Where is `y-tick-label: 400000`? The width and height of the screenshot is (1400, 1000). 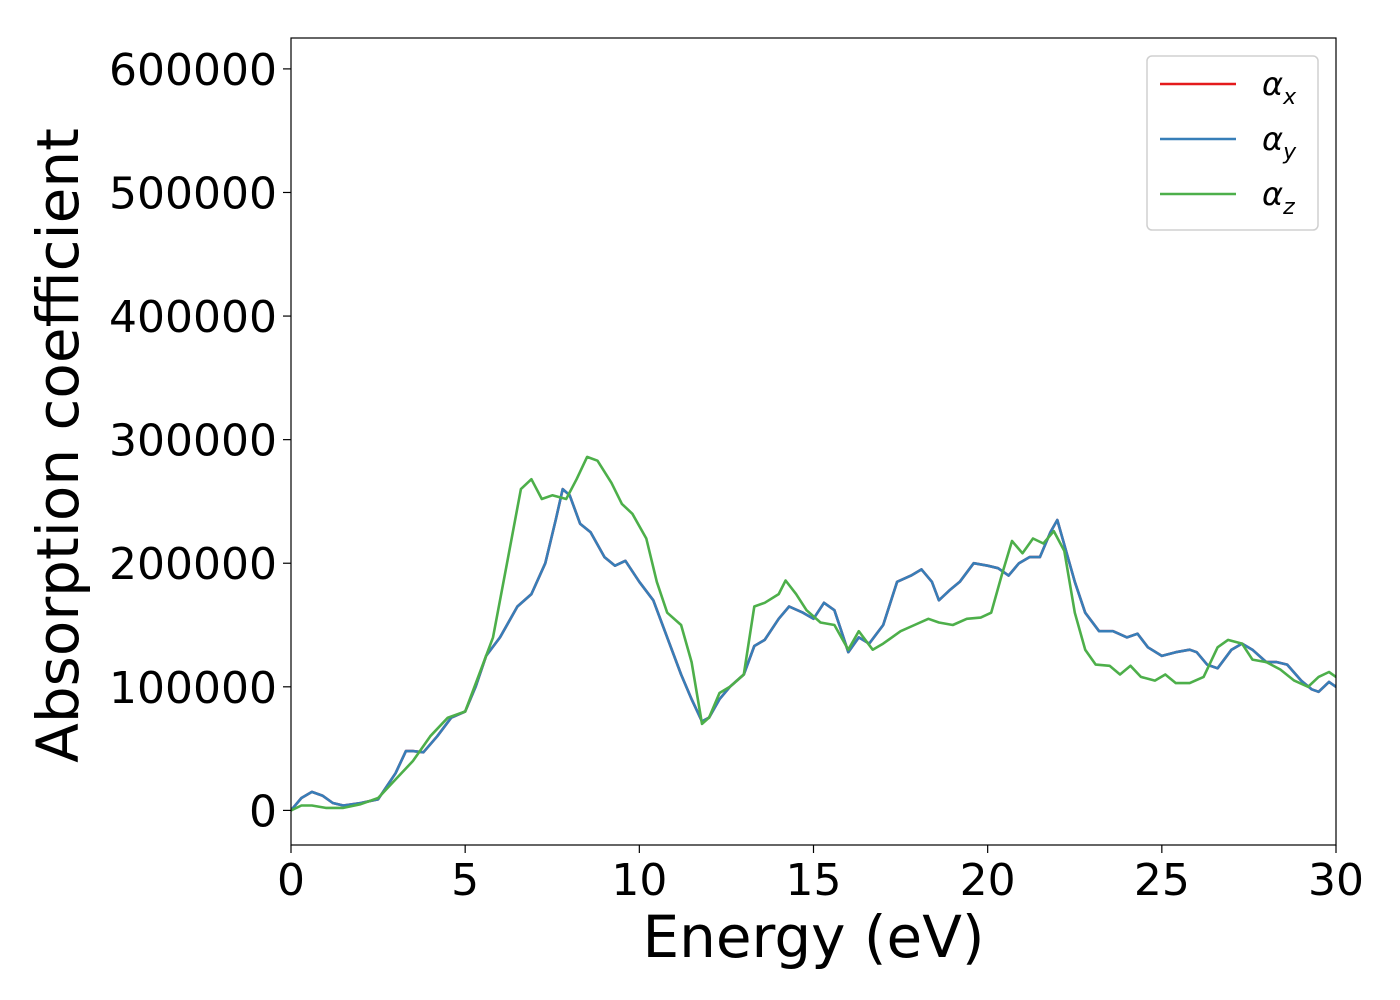
y-tick-label: 400000 is located at coordinates (193, 317).